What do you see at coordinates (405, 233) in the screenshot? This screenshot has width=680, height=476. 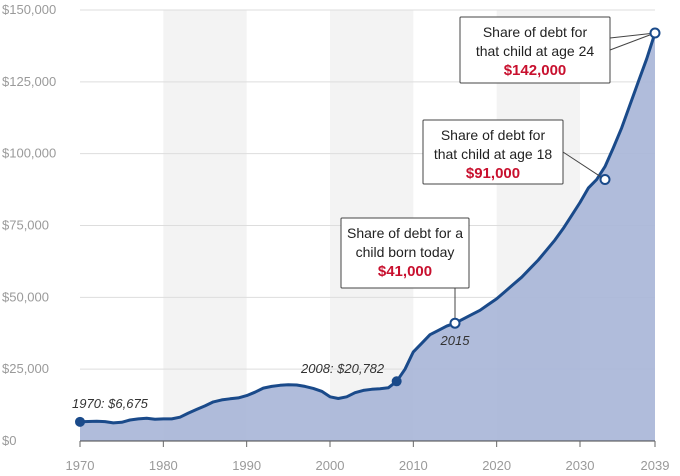 I see `callout-text: Share of debt for a` at bounding box center [405, 233].